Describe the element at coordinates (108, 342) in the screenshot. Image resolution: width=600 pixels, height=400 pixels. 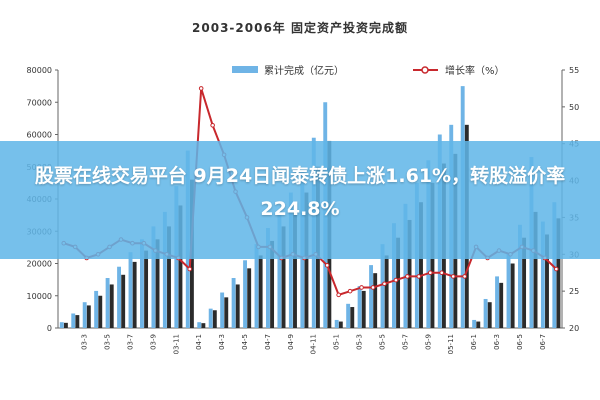
I see `x-tick-label: 03-5` at that location.